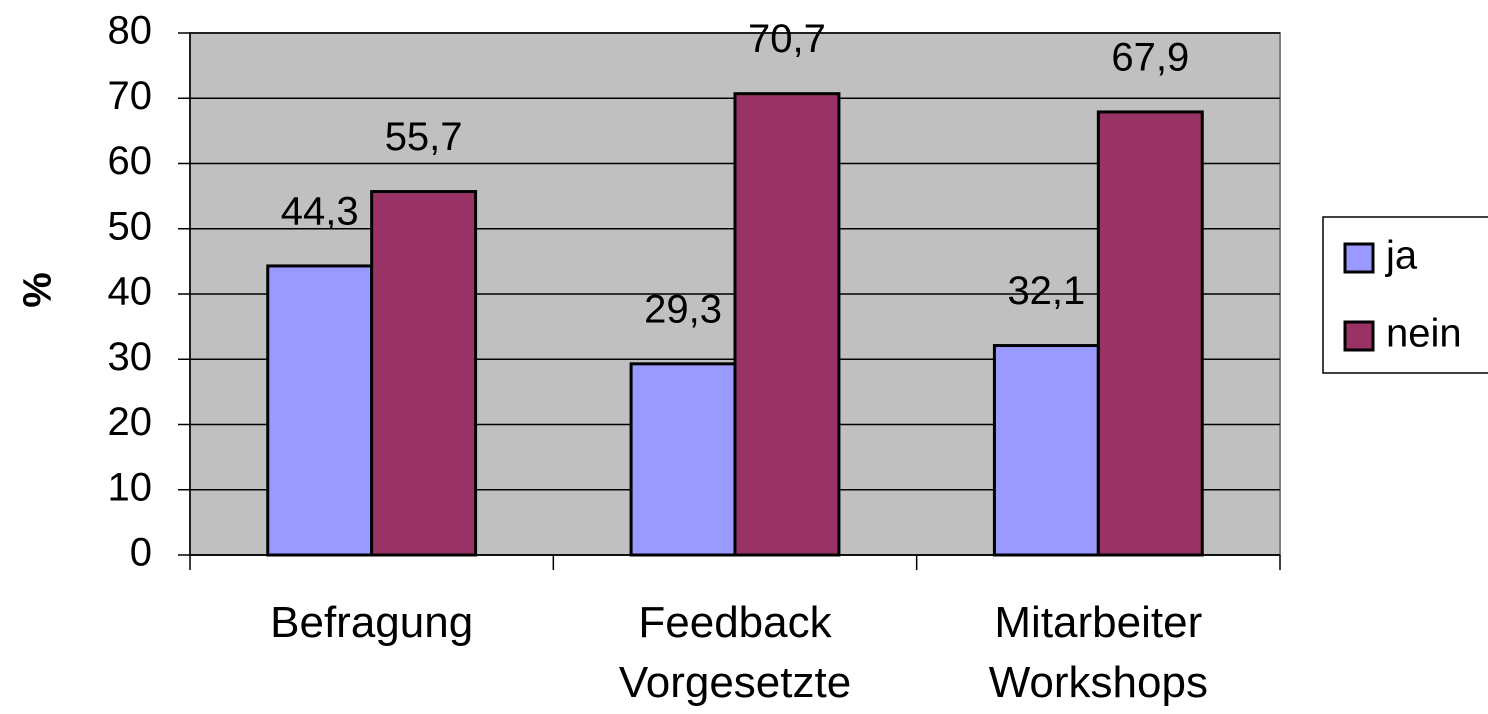  I want to click on y-tick-label: 0, so click(141, 553).